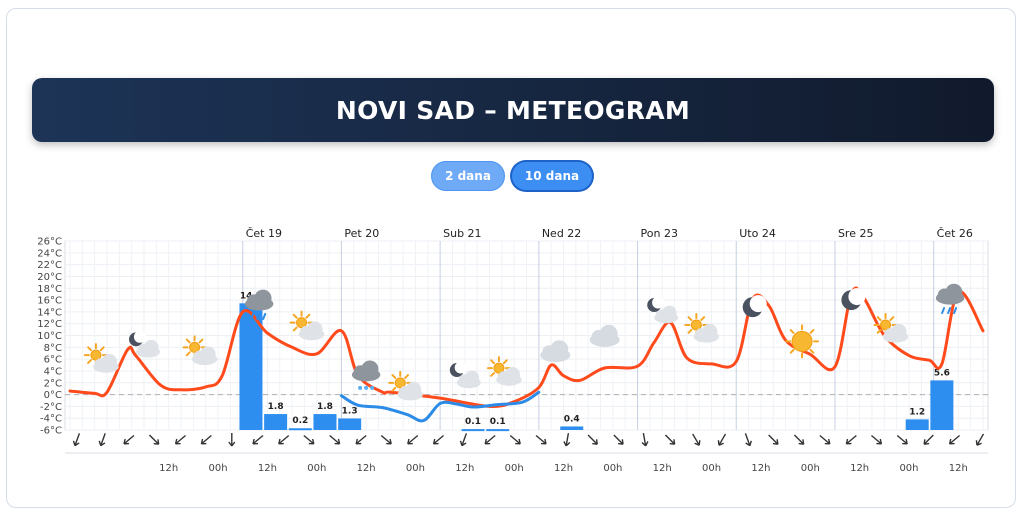 The width and height of the screenshot is (1024, 516). Describe the element at coordinates (264, 233) in the screenshot. I see `day-label: Čet 19` at that location.